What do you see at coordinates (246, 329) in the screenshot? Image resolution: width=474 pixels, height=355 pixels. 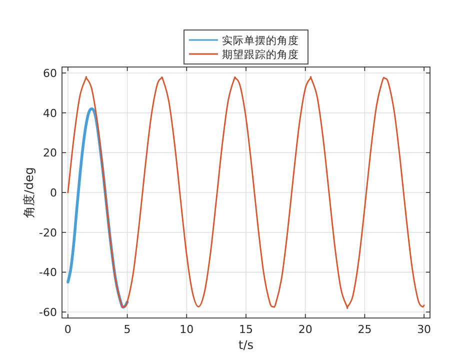 I see `x-tick-label: 15` at bounding box center [246, 329].